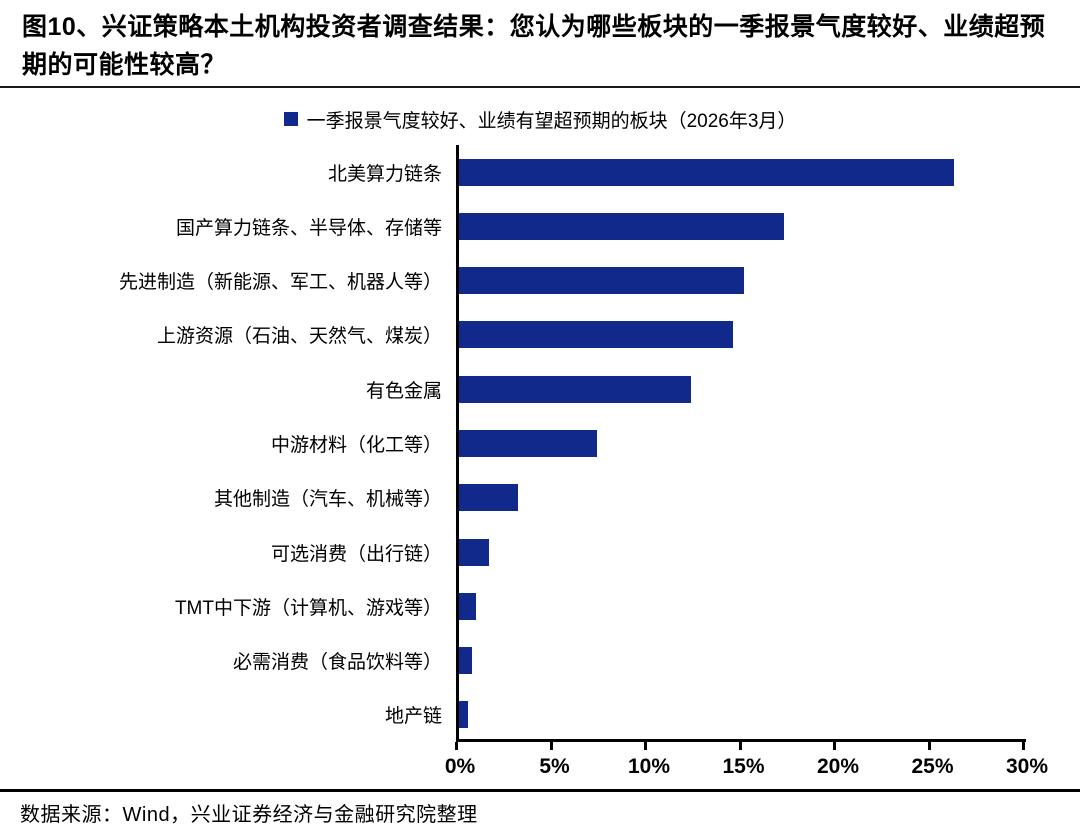 The width and height of the screenshot is (1080, 830). What do you see at coordinates (413, 717) in the screenshot?
I see `category-label: 地产链` at bounding box center [413, 717].